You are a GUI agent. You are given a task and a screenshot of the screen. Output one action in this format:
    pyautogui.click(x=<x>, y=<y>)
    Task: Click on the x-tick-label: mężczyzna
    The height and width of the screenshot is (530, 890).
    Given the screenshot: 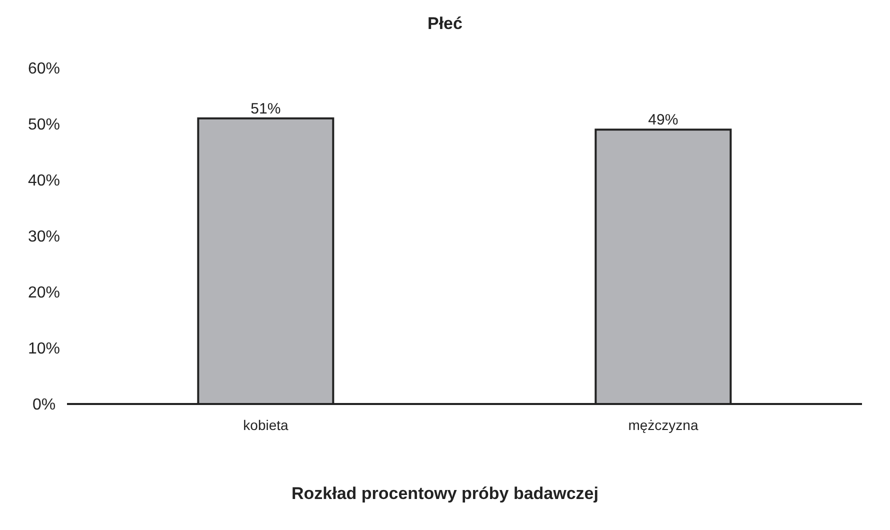 What is the action you would take?
    pyautogui.click(x=663, y=424)
    